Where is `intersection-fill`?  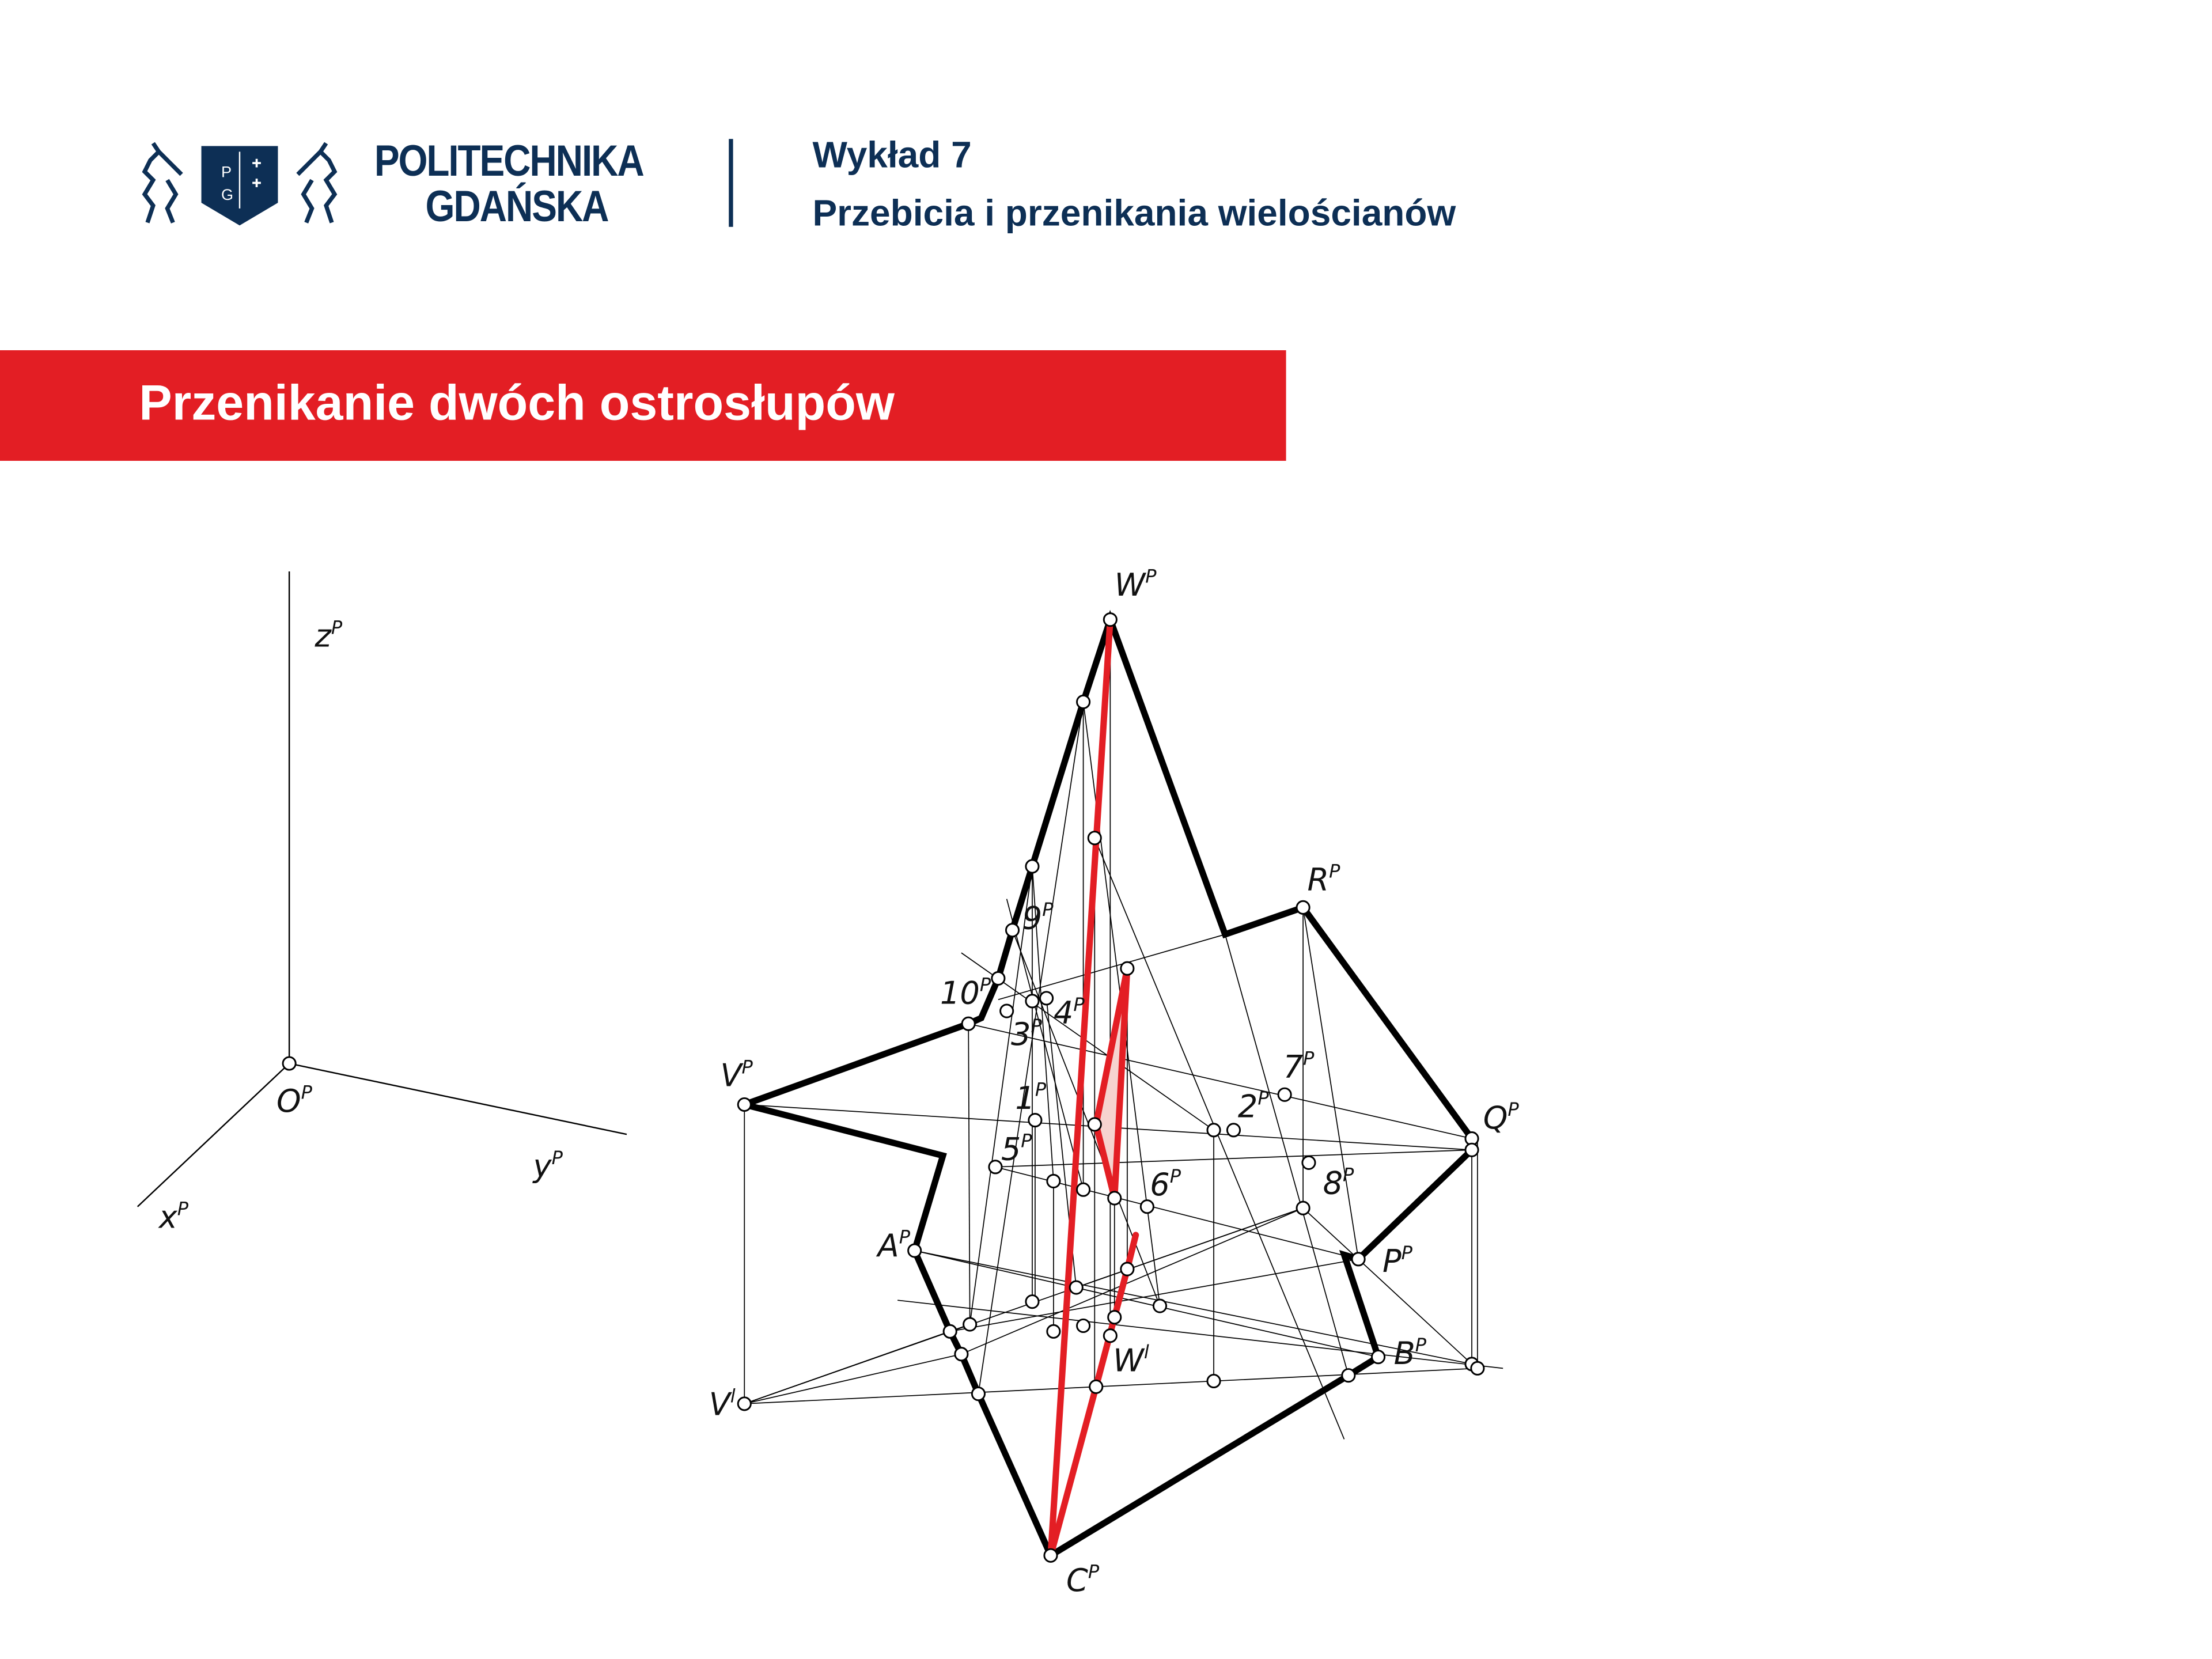 intersection-fill is located at coordinates (1111, 1083).